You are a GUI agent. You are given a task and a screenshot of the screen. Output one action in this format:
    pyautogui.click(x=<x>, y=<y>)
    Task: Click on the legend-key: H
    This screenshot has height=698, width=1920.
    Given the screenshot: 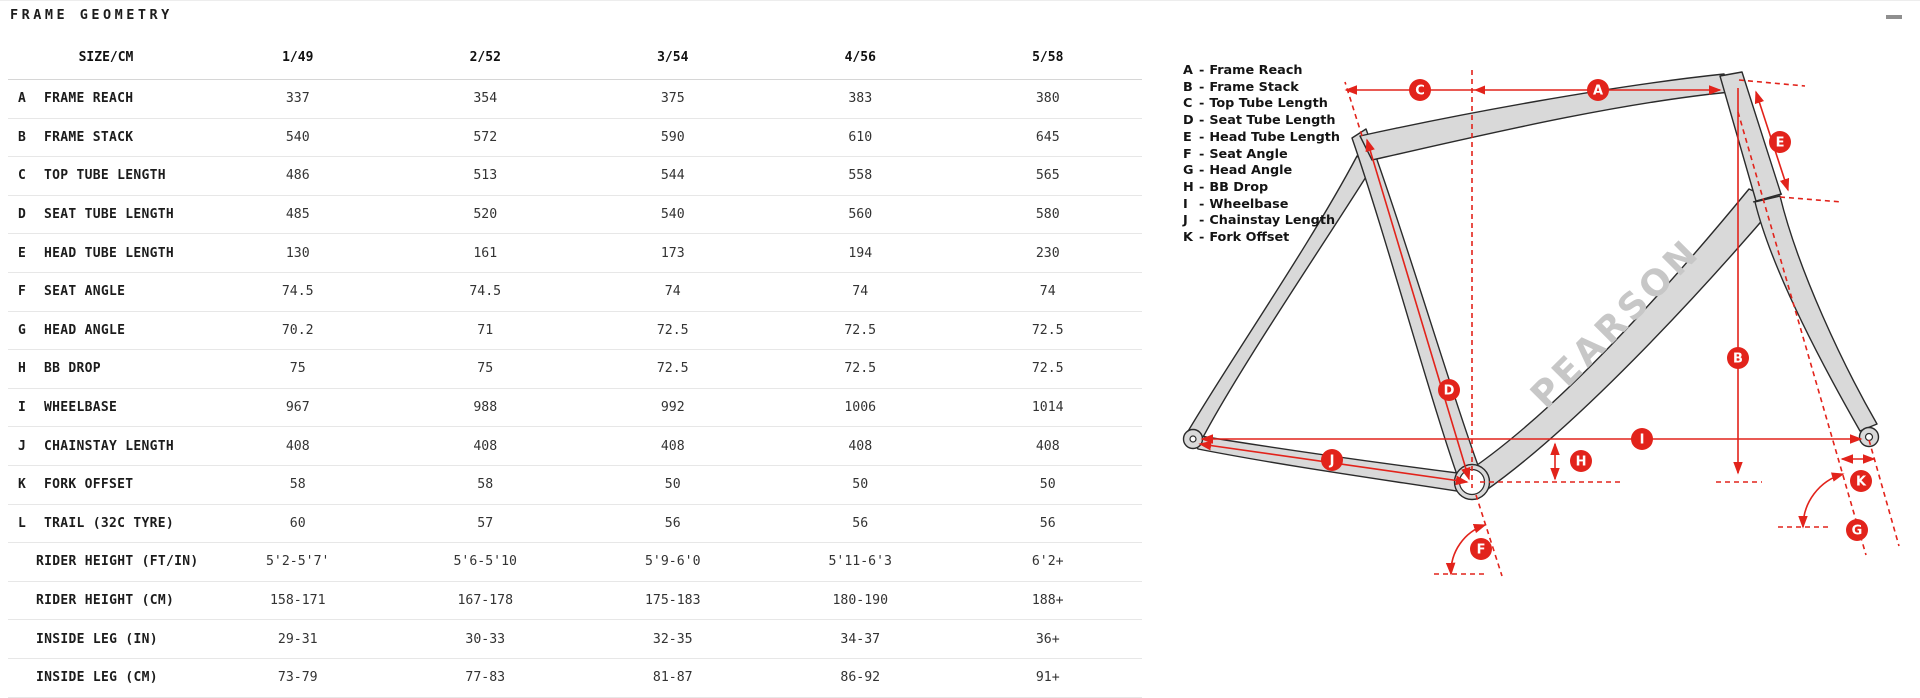 What is the action you would take?
    pyautogui.click(x=1188, y=187)
    